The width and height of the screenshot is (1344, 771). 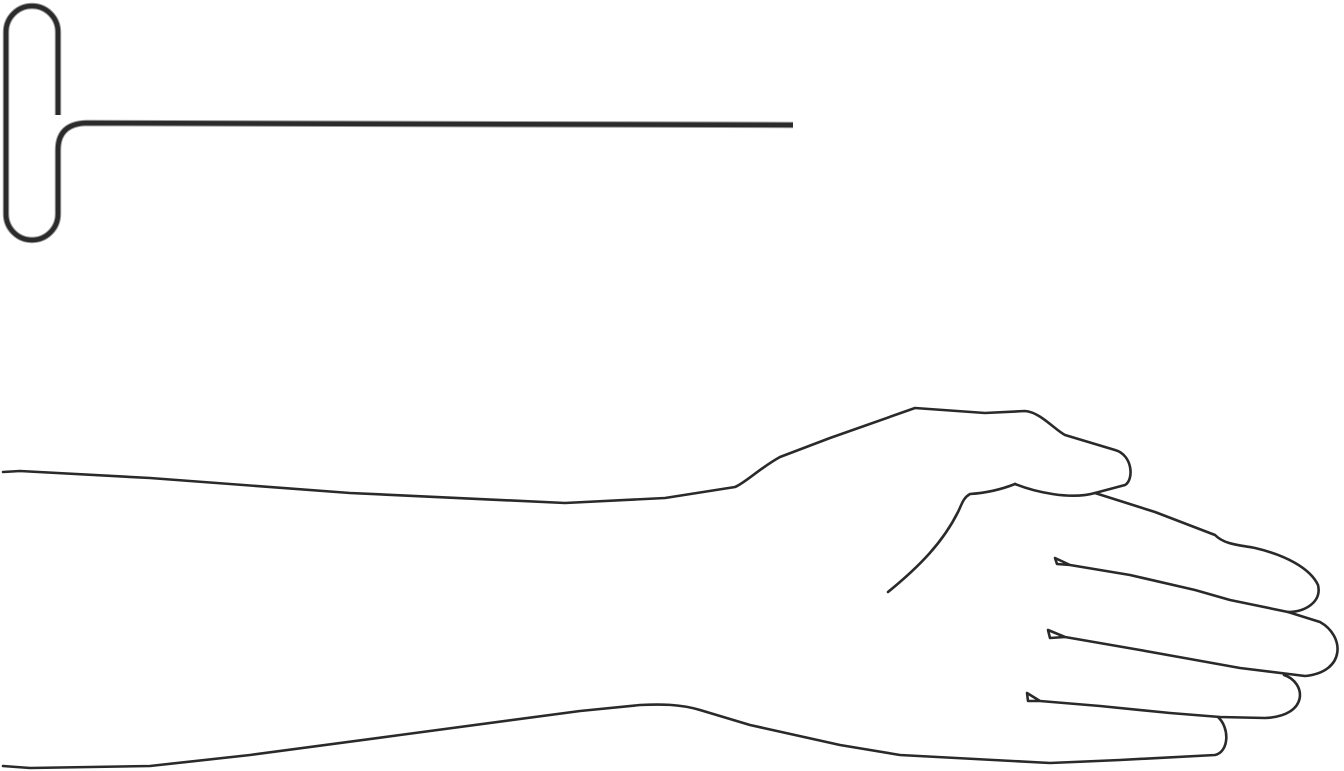 What do you see at coordinates (951, 538) in the screenshot?
I see `thumb-crease` at bounding box center [951, 538].